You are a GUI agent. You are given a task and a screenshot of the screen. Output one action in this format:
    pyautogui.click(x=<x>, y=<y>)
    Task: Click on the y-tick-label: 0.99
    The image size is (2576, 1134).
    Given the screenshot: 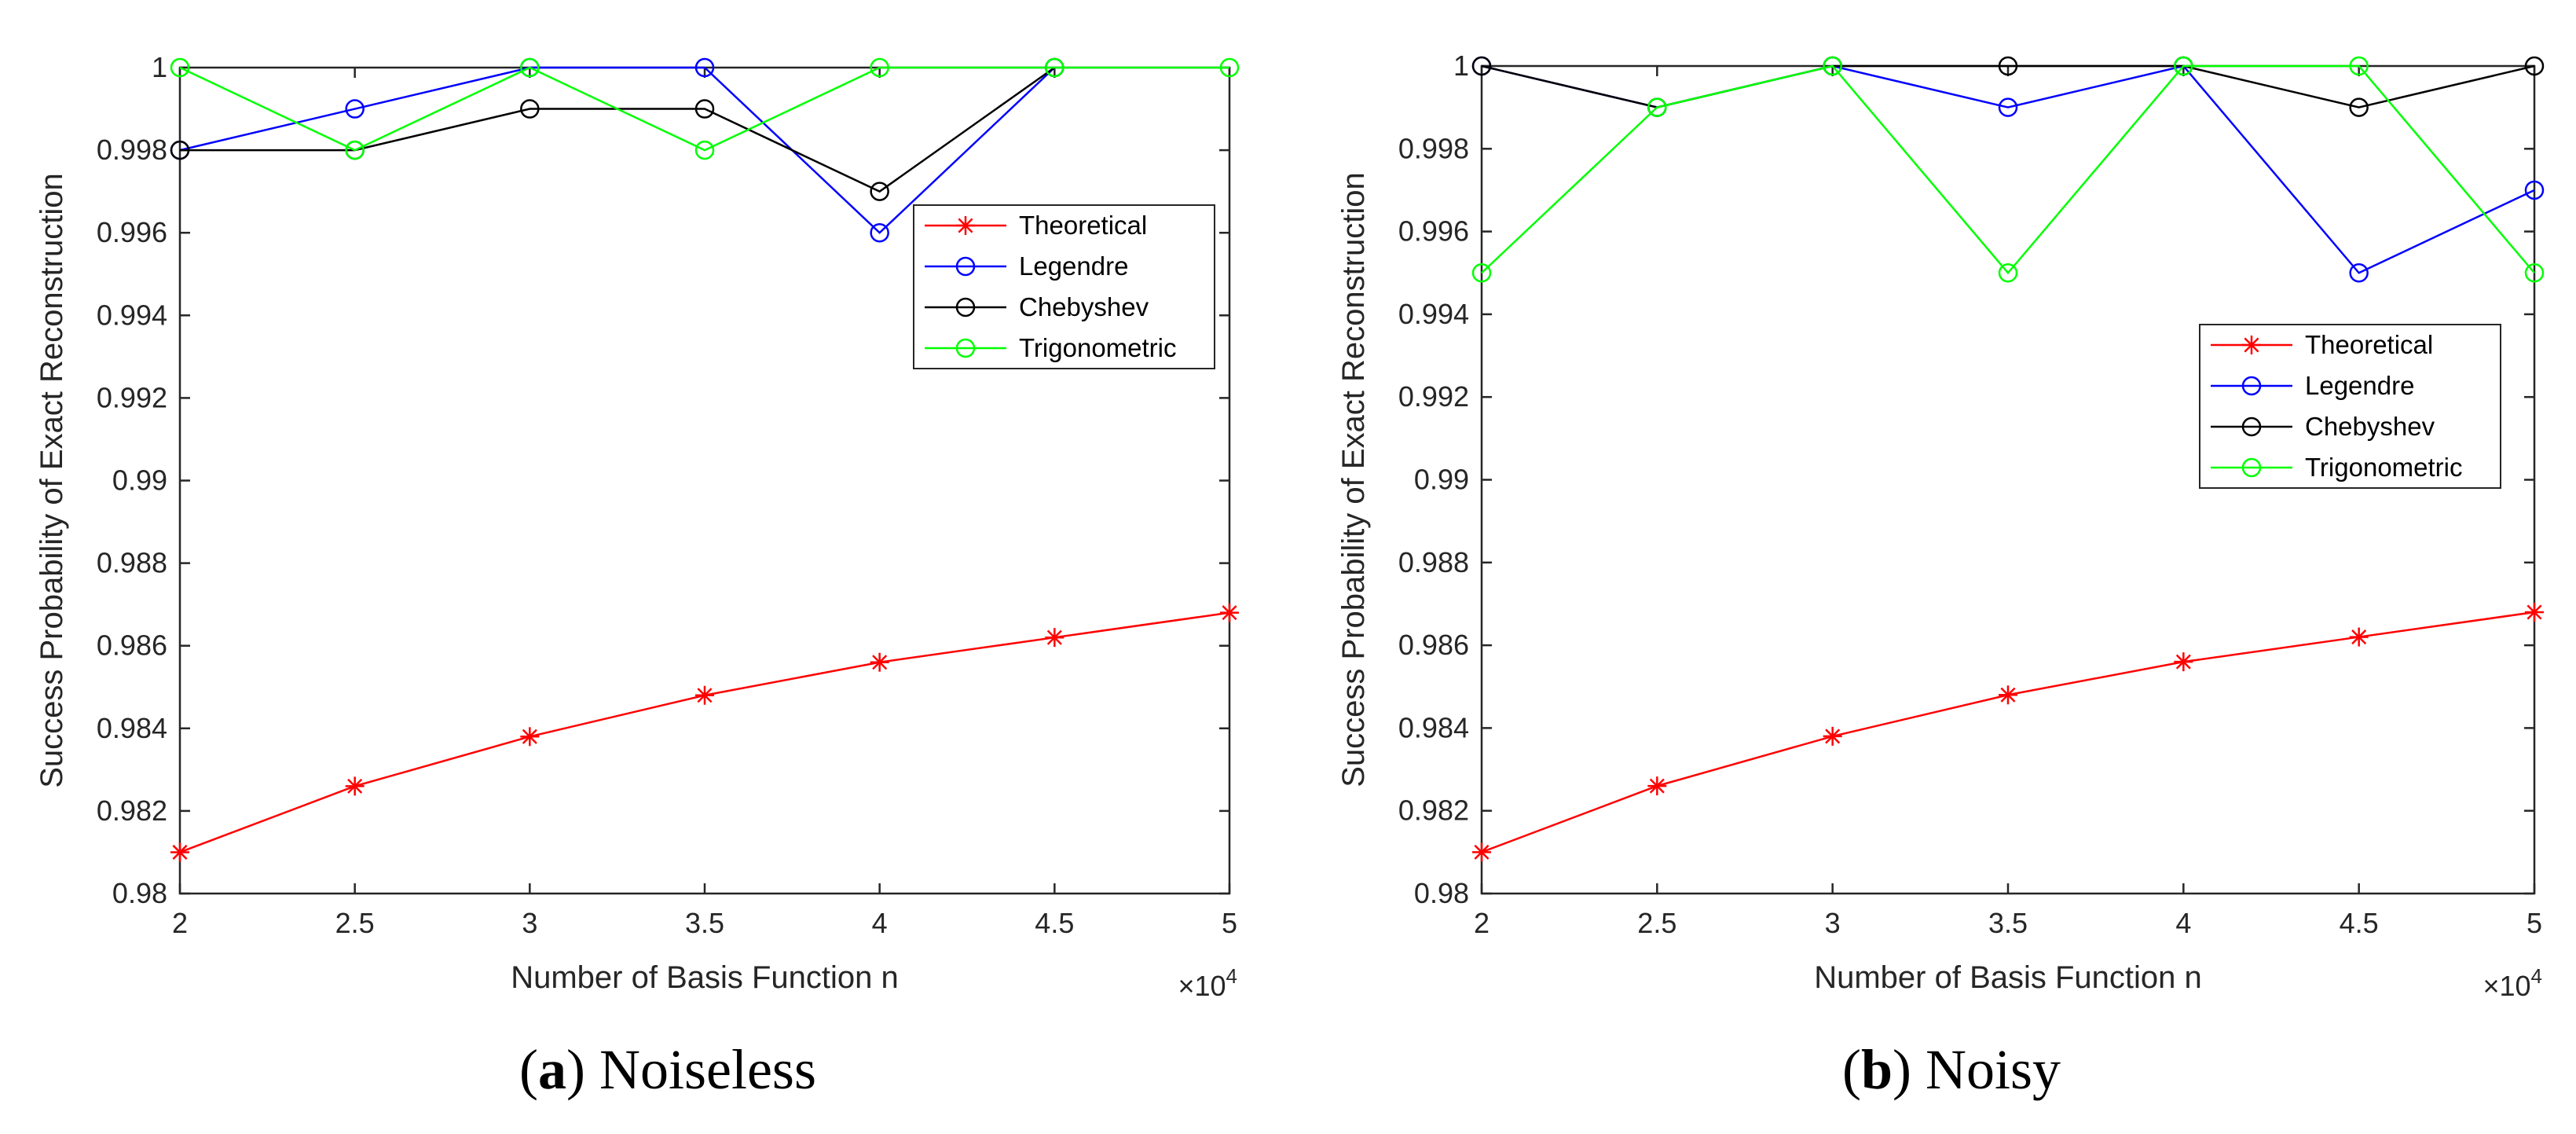 What is the action you would take?
    pyautogui.click(x=1441, y=480)
    